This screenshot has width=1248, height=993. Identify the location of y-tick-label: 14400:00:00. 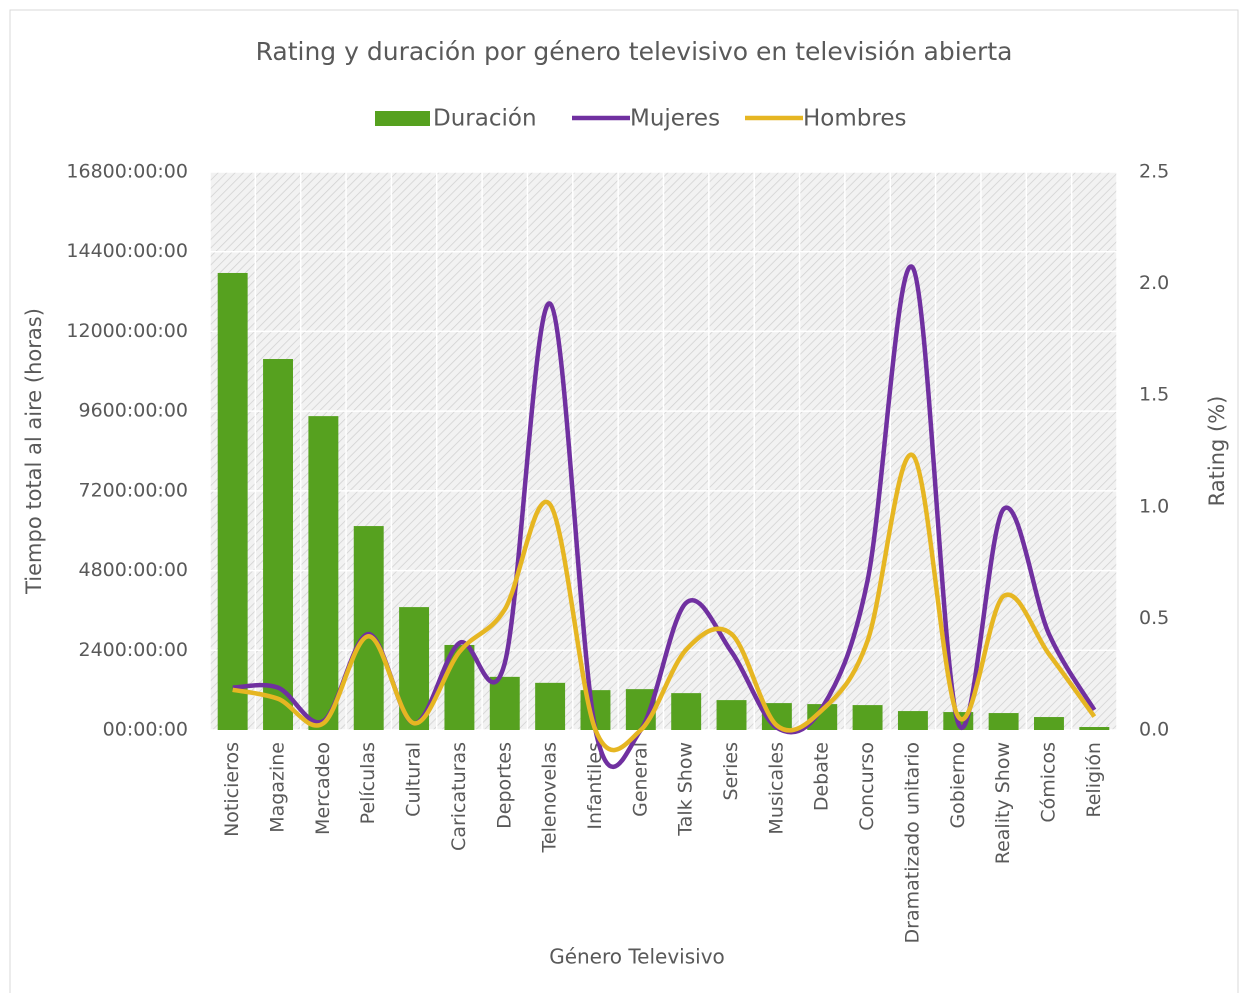
(127, 251).